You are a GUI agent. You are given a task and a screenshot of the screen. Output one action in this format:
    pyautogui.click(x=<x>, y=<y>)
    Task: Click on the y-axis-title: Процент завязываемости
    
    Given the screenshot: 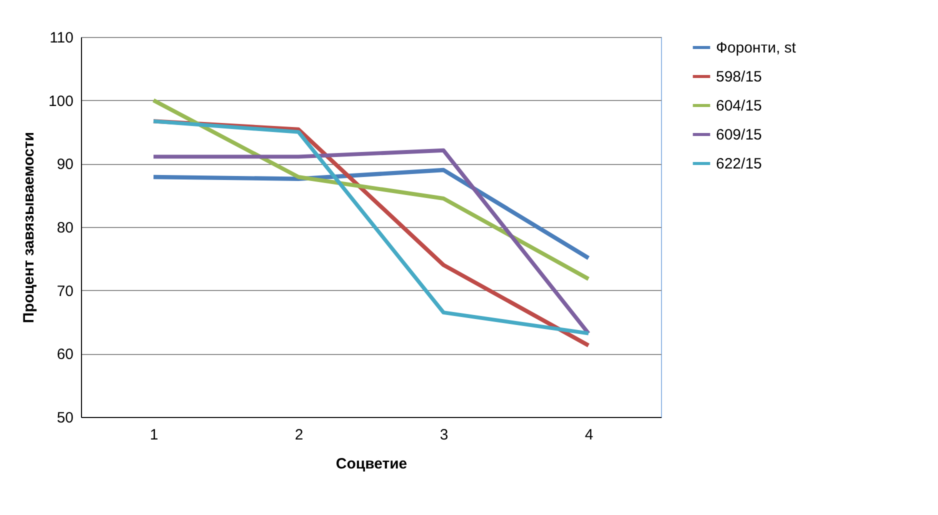 What is the action you would take?
    pyautogui.click(x=29, y=228)
    